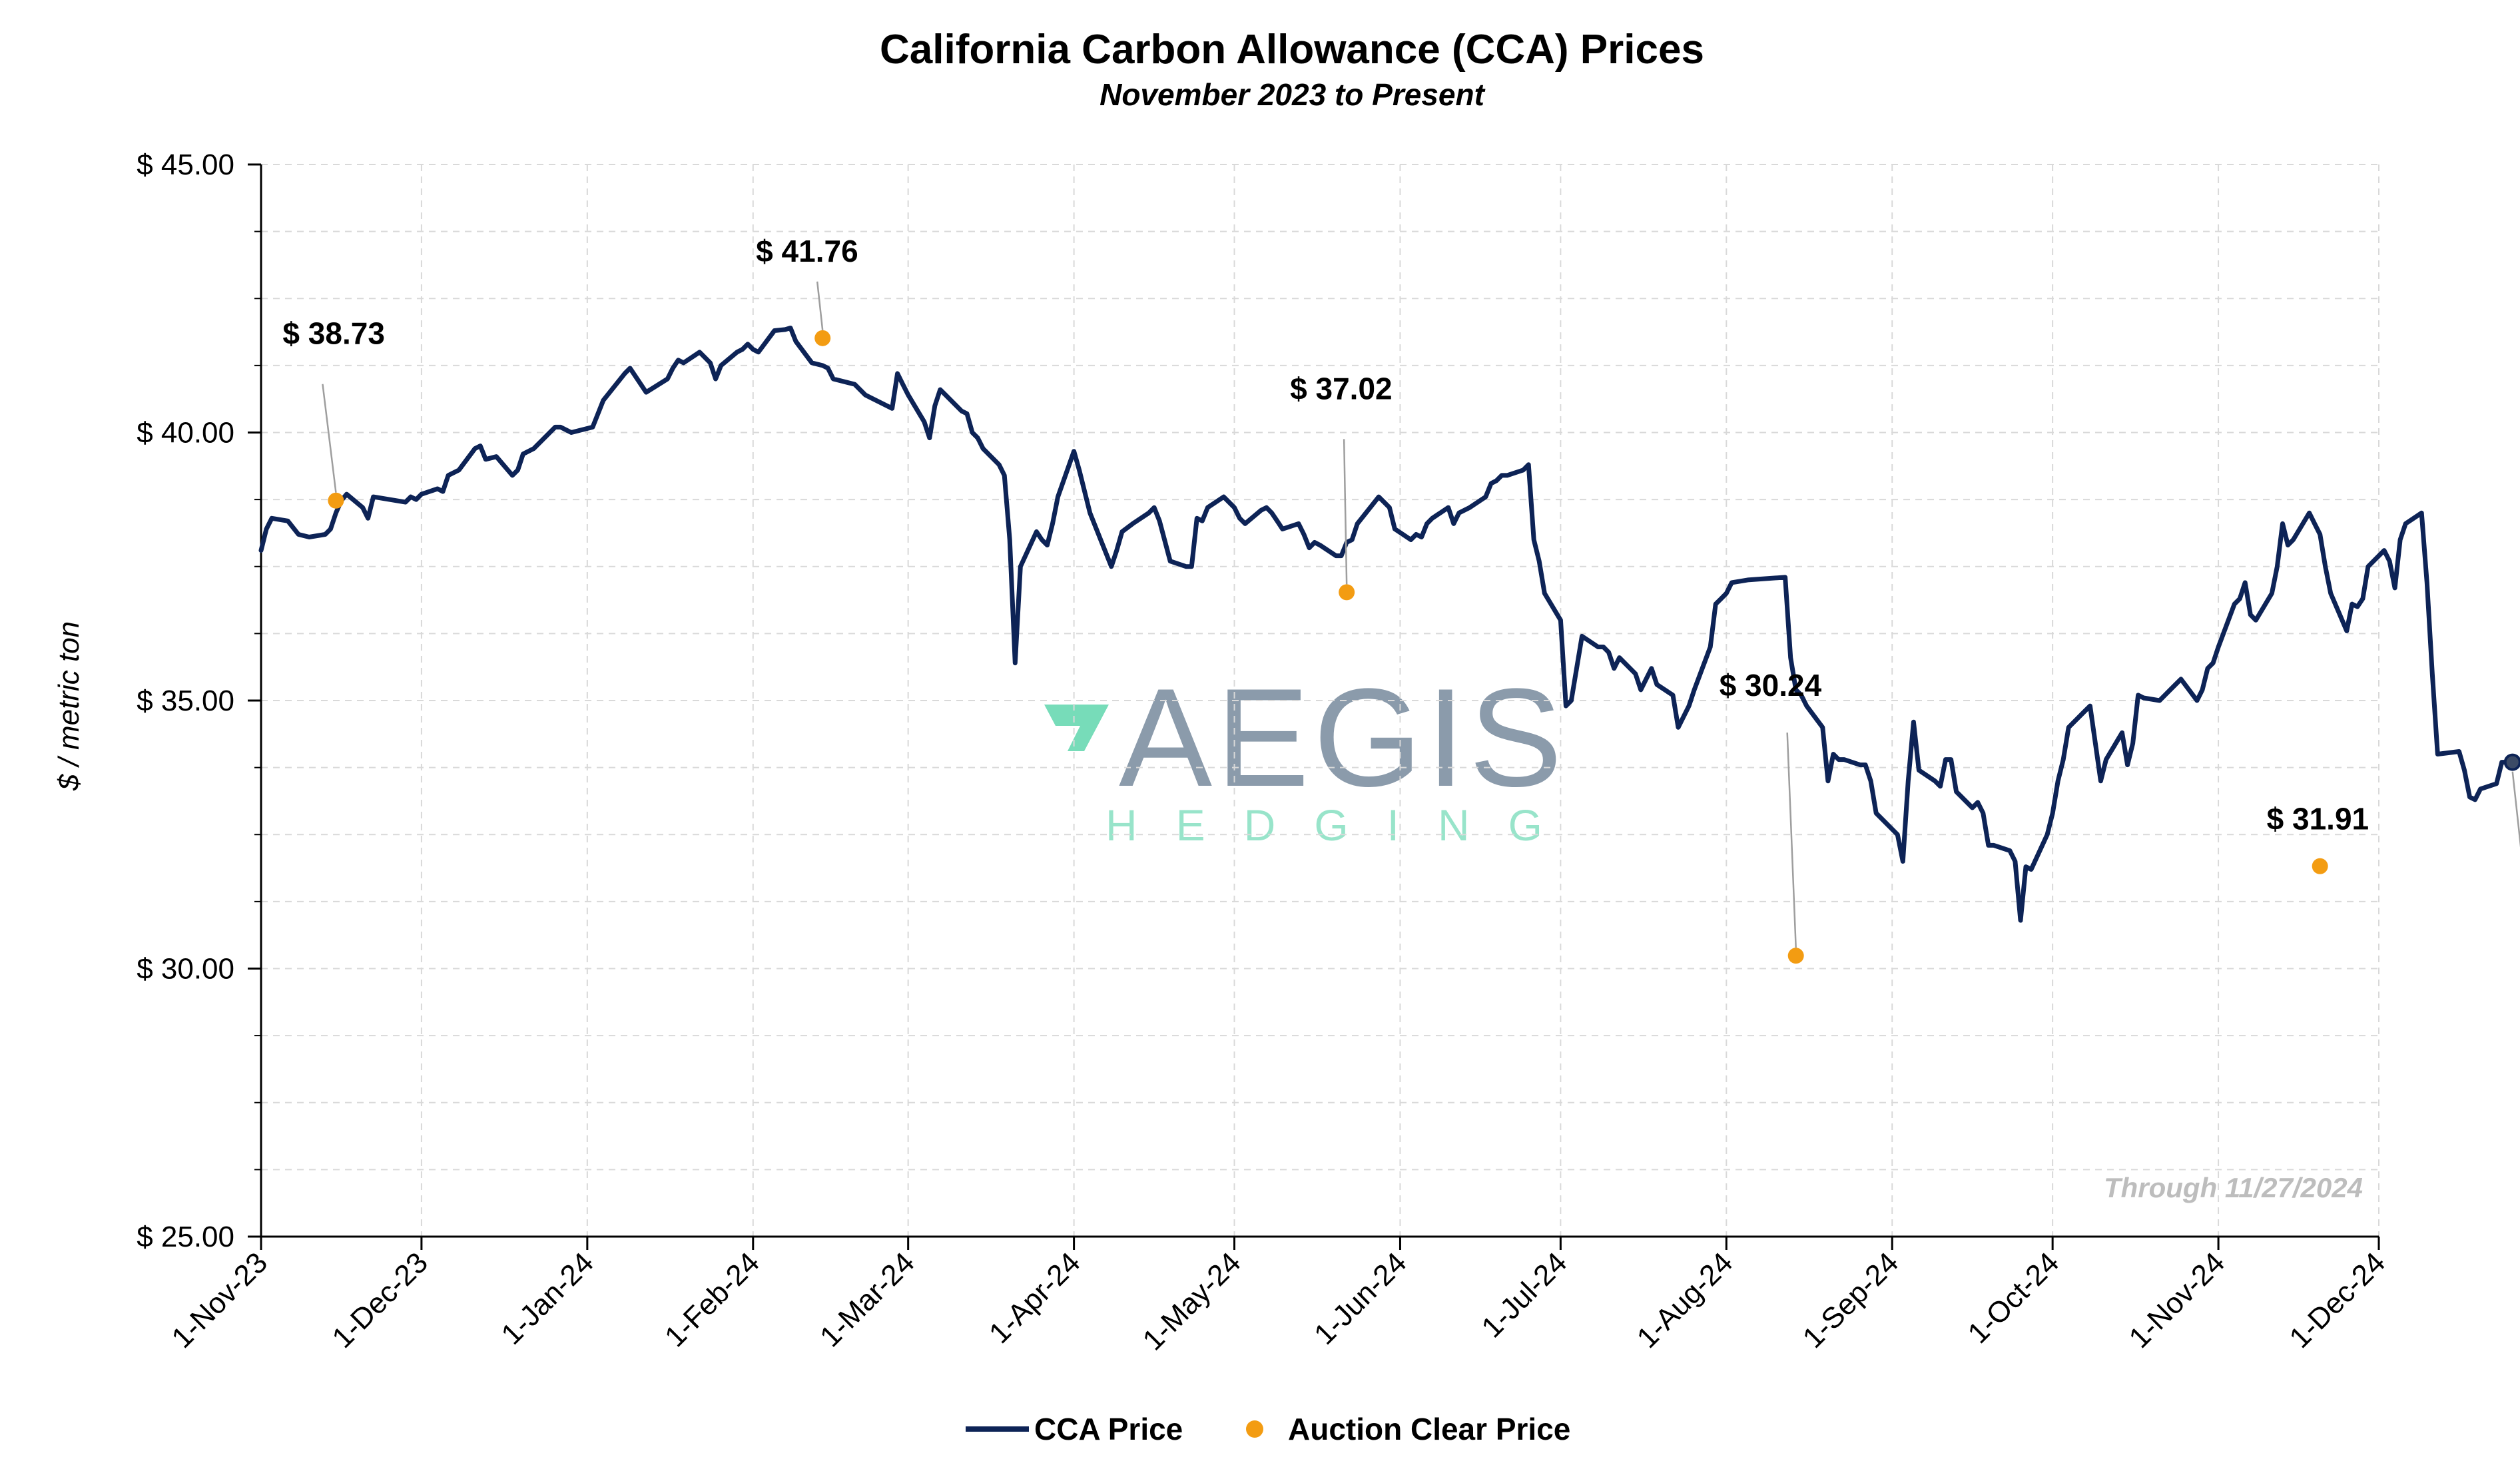 The width and height of the screenshot is (2520, 1473). Describe the element at coordinates (1429, 1429) in the screenshot. I see `legend-auction-label: Auction Clear Price` at that location.